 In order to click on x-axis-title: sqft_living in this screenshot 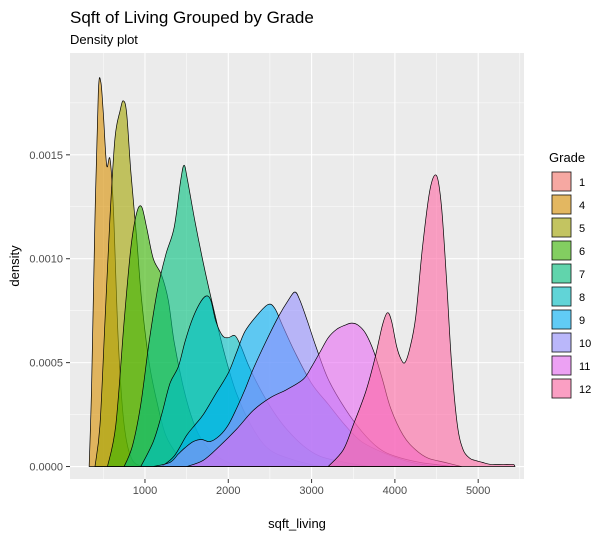, I will do `click(297, 523)`.